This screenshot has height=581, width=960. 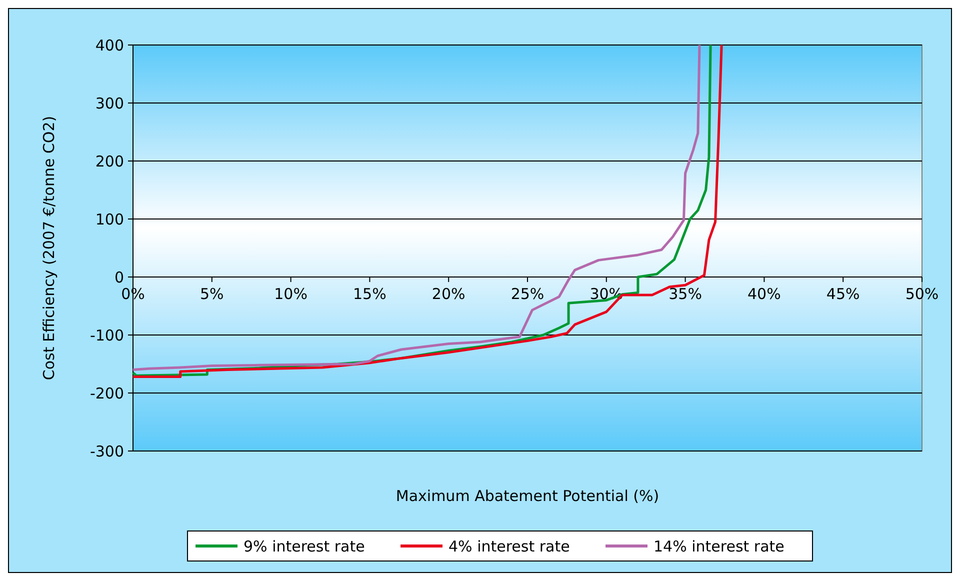 I want to click on y-tick-label: 300, so click(x=109, y=103).